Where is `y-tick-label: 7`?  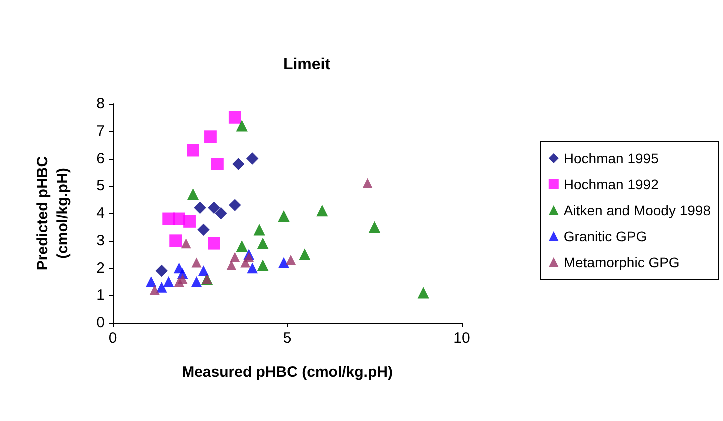 y-tick-label: 7 is located at coordinates (100, 131).